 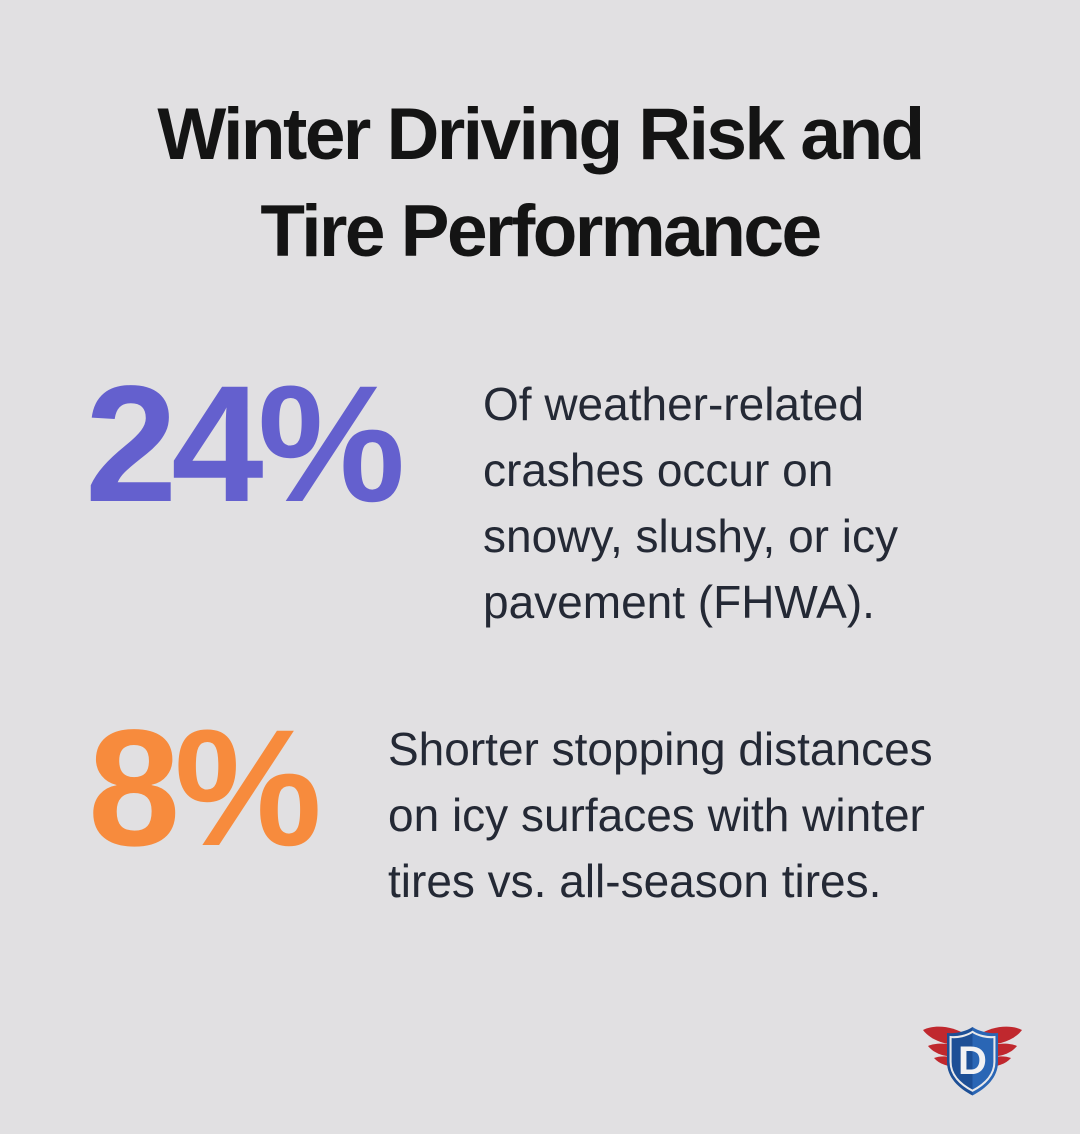 What do you see at coordinates (205, 788) in the screenshot?
I see `stat-value-stopping-distance: 8%` at bounding box center [205, 788].